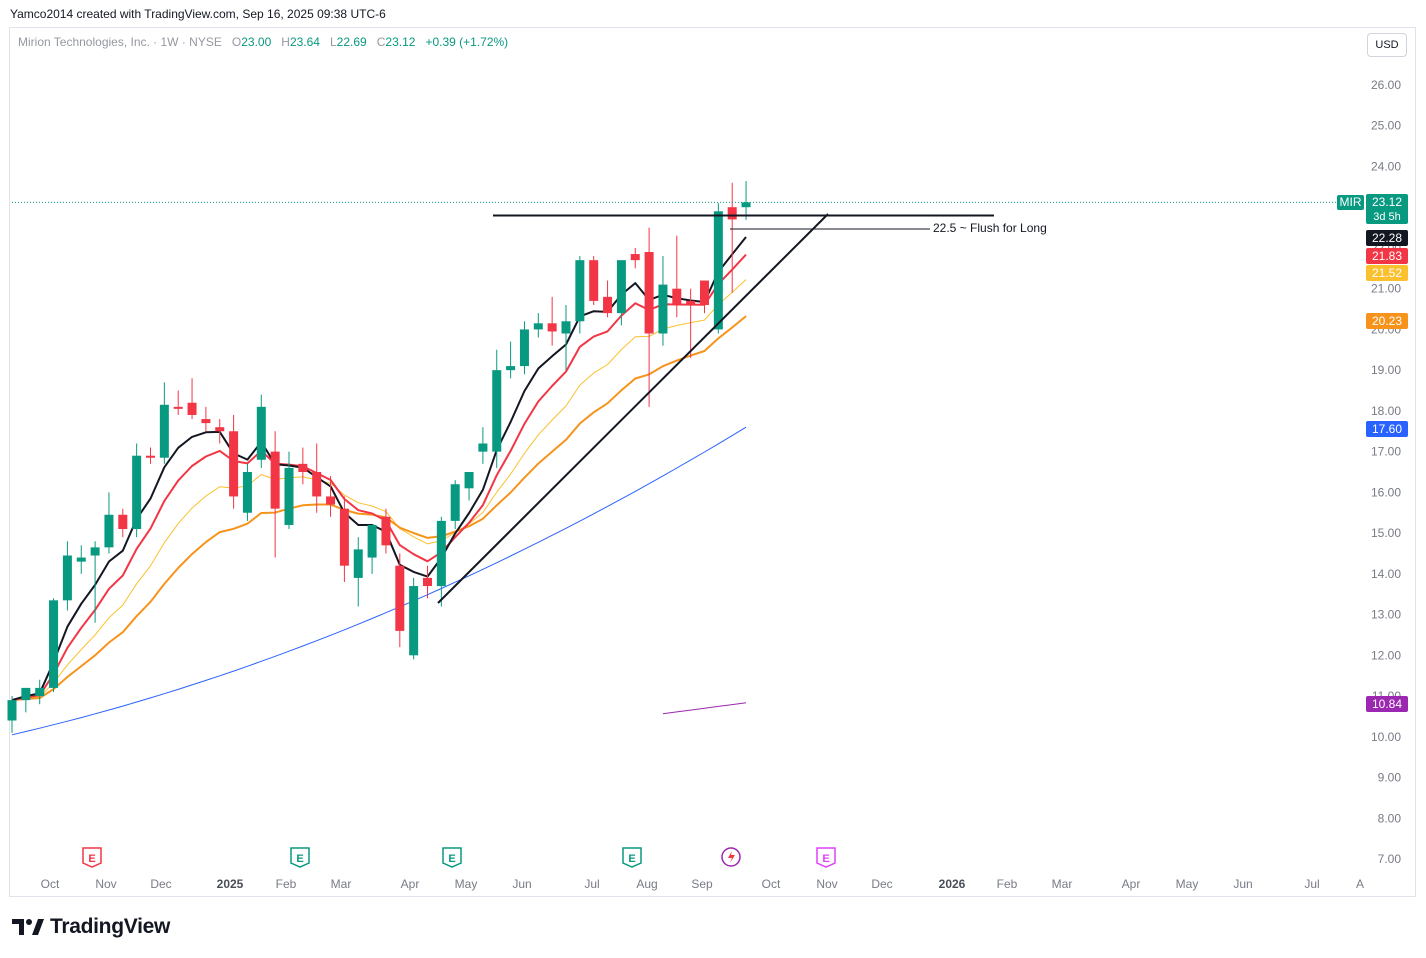 The height and width of the screenshot is (958, 1426). Describe the element at coordinates (1360, 884) in the screenshot. I see `x-tick-label: A` at that location.